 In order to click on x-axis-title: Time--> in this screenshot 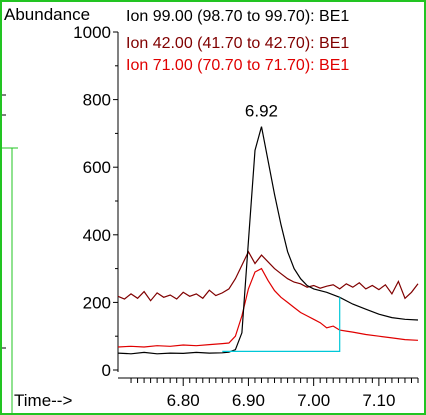, I will do `click(43, 400)`.